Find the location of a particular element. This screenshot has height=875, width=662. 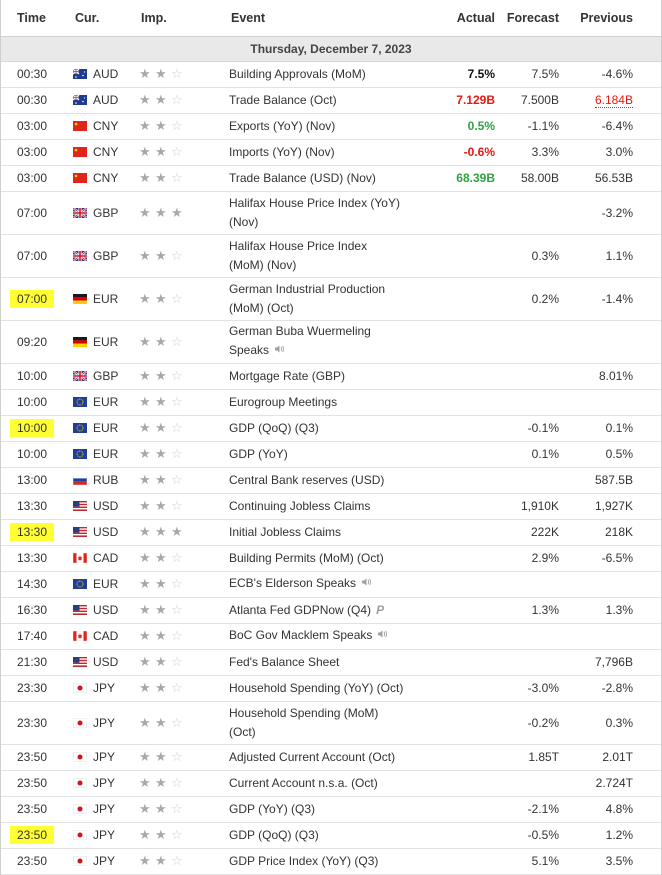

event-name: Mortgage Rate (GBP) is located at coordinates (287, 375).